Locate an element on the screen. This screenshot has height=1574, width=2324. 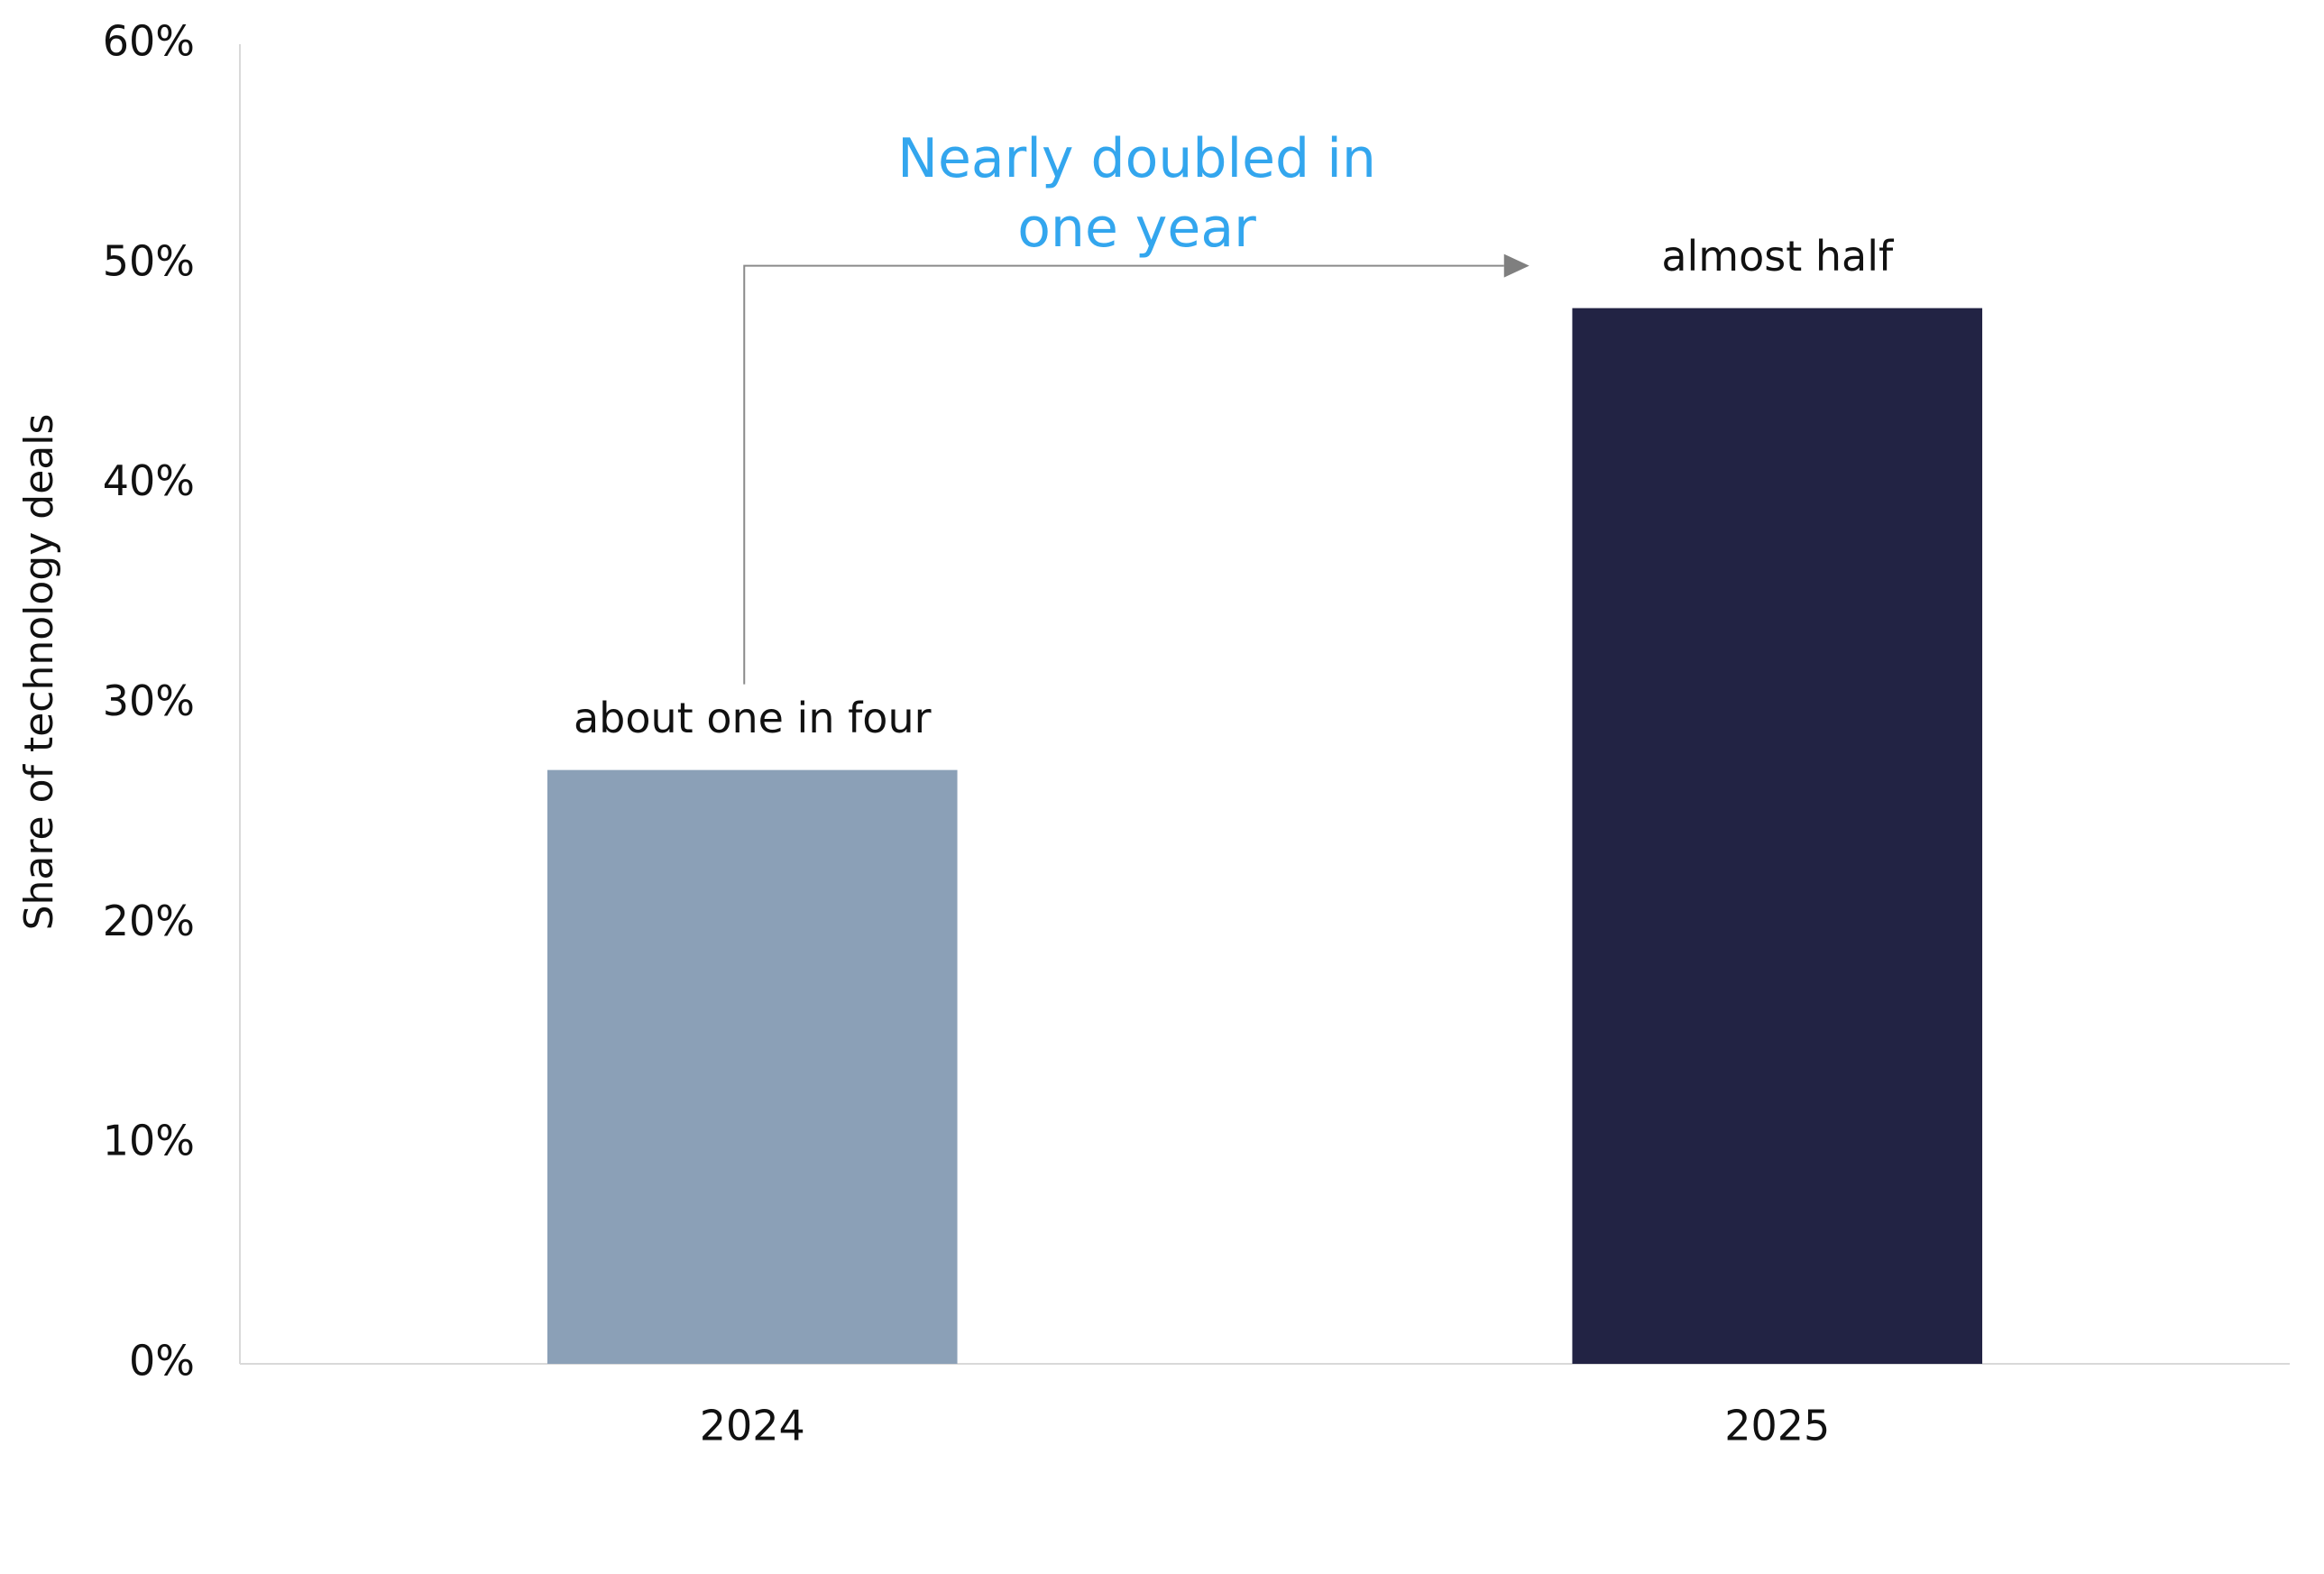
bar-annotation: about one in four is located at coordinates (753, 718).